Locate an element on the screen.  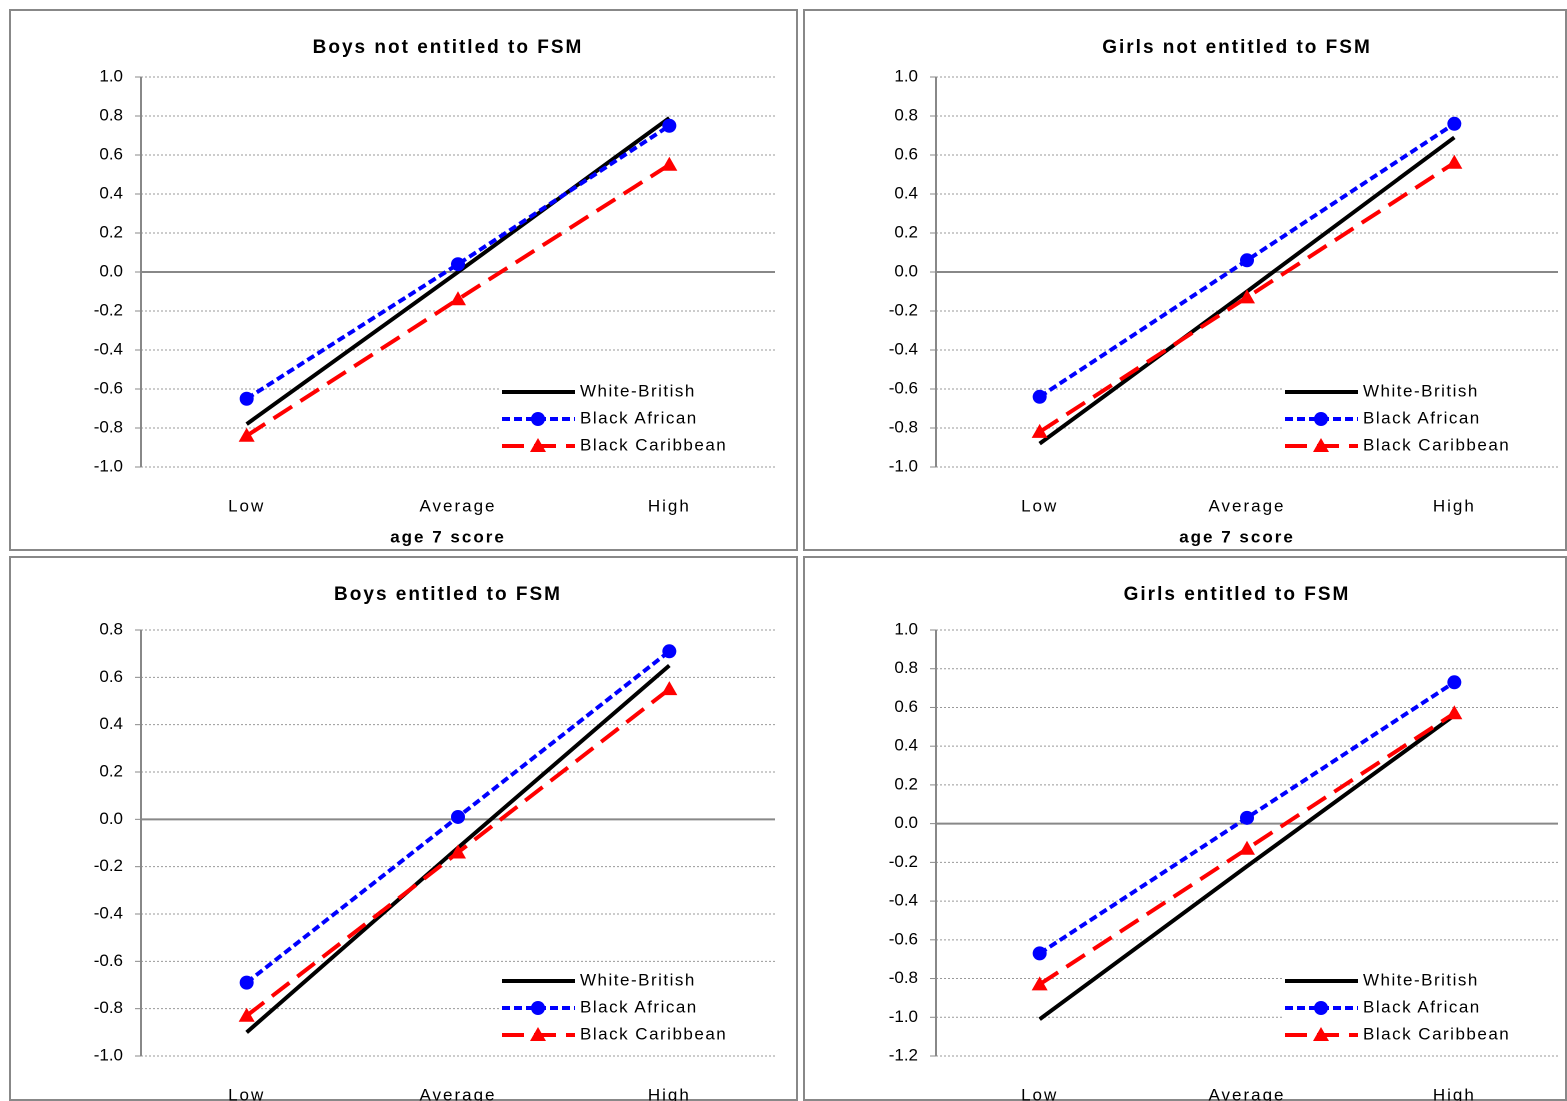
chart-title: Boys not entitled to FSM is located at coordinates (448, 47).